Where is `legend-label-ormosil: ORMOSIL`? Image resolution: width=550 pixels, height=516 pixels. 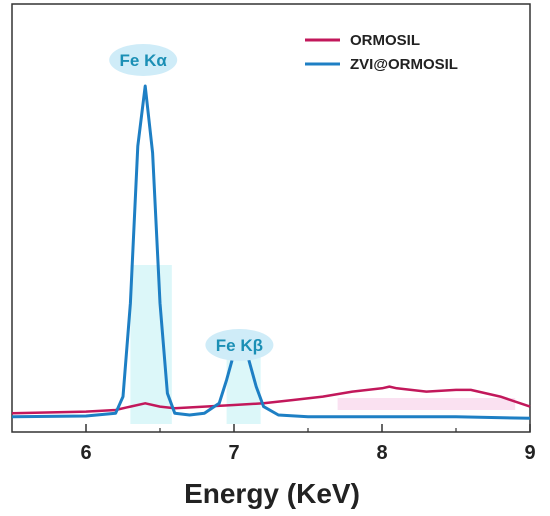
legend-label-ormosil: ORMOSIL is located at coordinates (385, 40).